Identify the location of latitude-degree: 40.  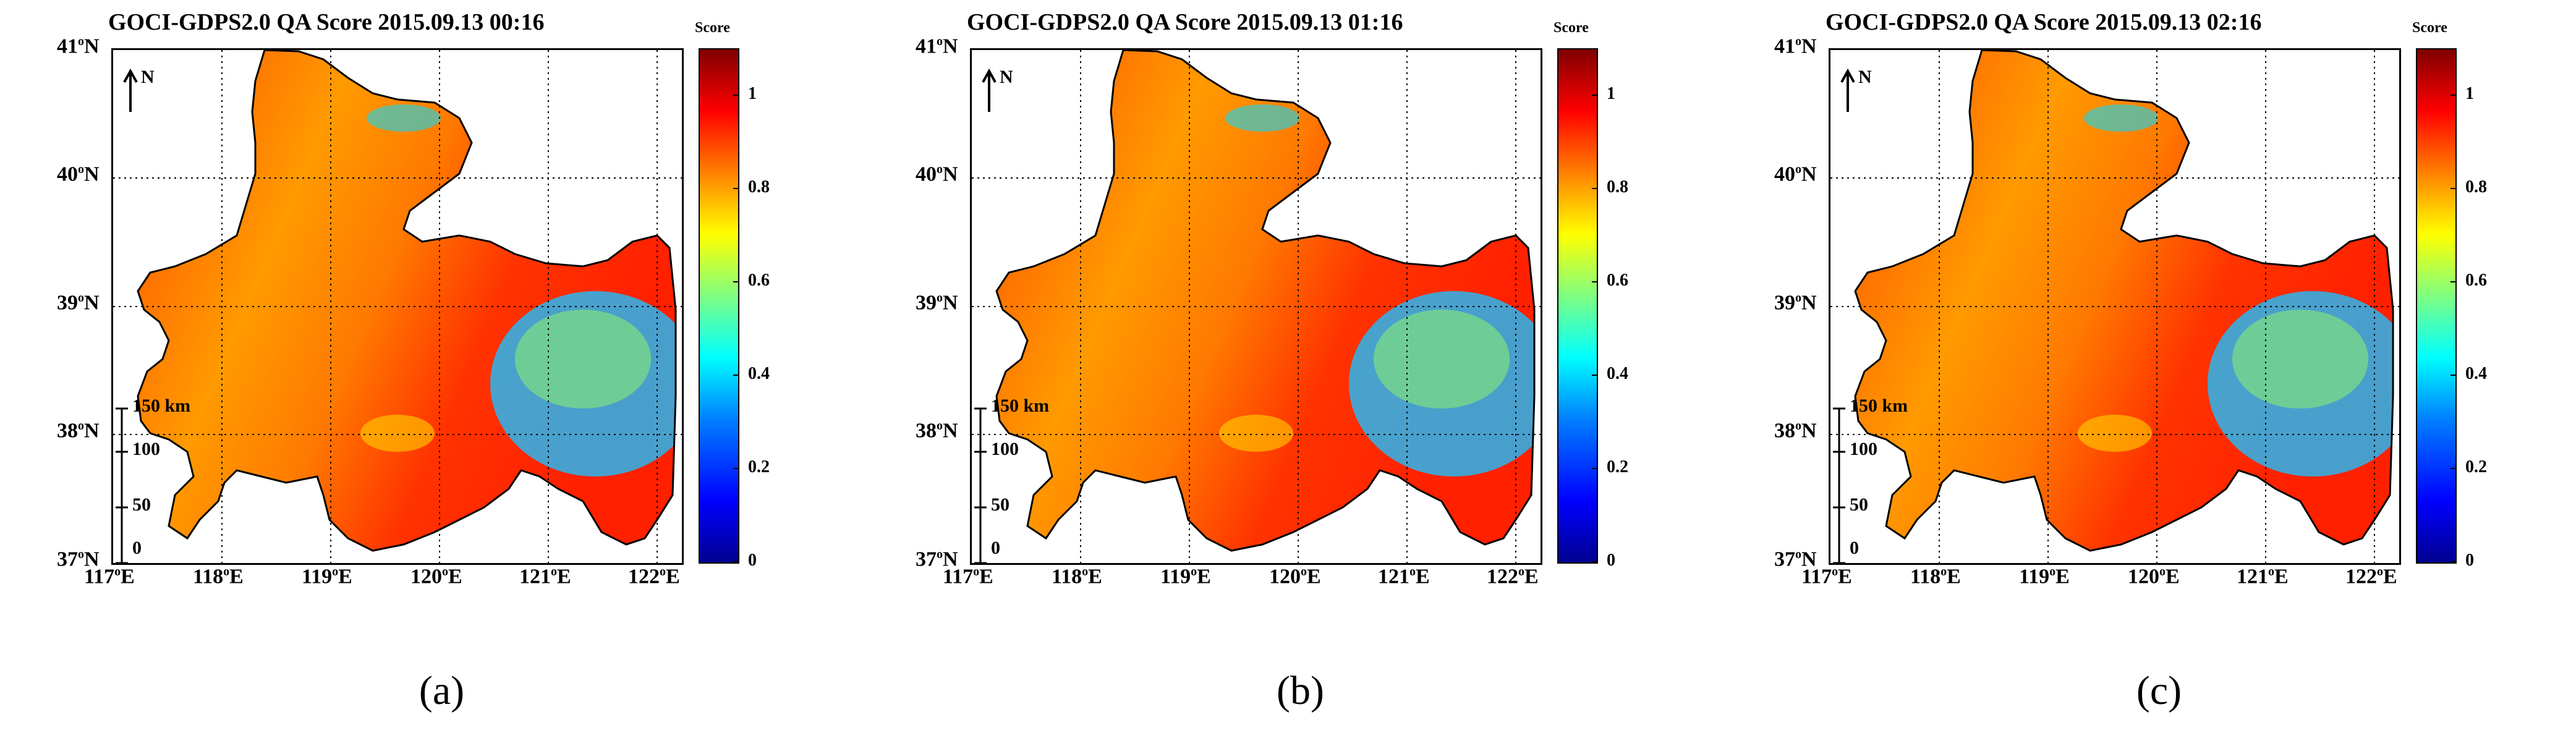
(926, 174).